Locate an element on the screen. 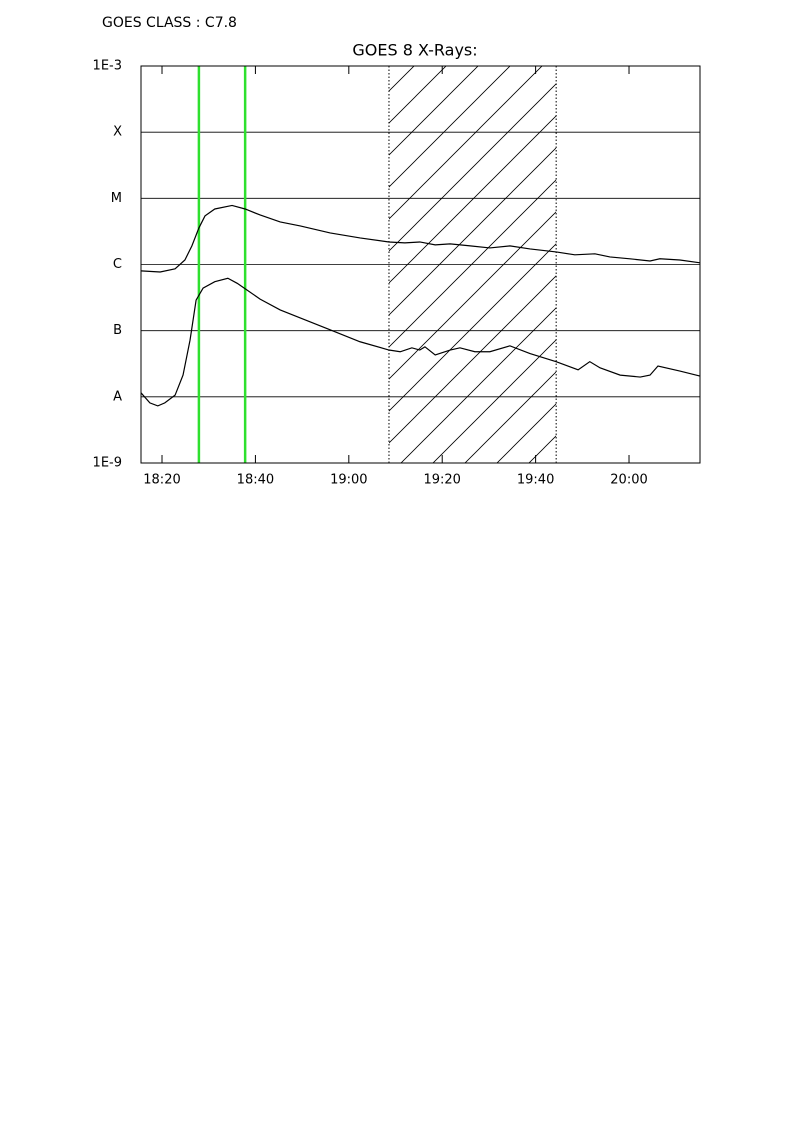  x-tick-label: 18:20 is located at coordinates (161, 480).